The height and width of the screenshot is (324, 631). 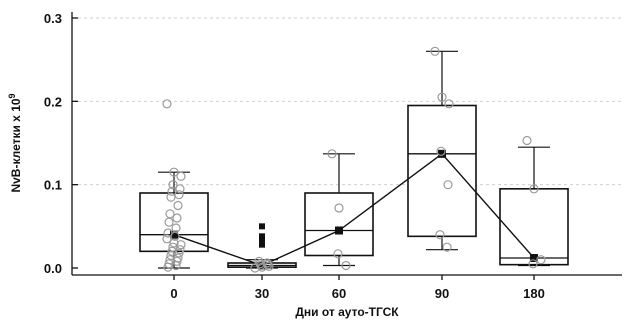 I want to click on x-tick-label: 60, so click(x=339, y=293).